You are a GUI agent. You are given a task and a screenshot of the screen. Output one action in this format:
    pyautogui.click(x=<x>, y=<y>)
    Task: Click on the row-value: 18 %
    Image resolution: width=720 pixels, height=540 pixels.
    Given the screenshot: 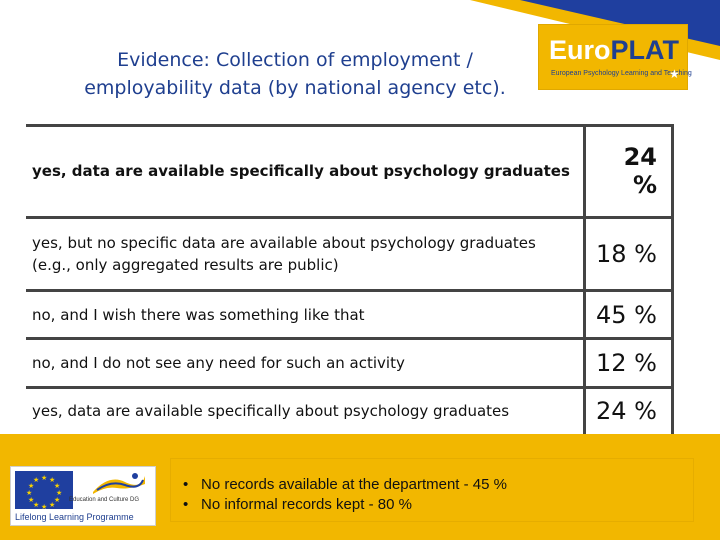 What is the action you would take?
    pyautogui.click(x=628, y=254)
    